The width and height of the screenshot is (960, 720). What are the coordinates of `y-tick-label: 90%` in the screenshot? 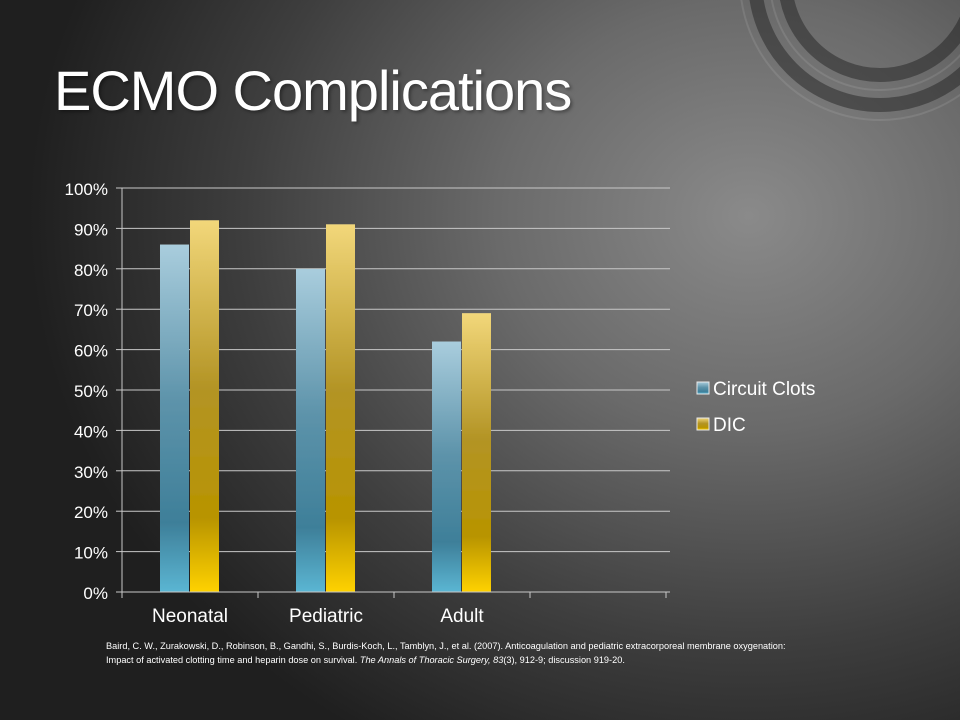 It's located at (91, 229).